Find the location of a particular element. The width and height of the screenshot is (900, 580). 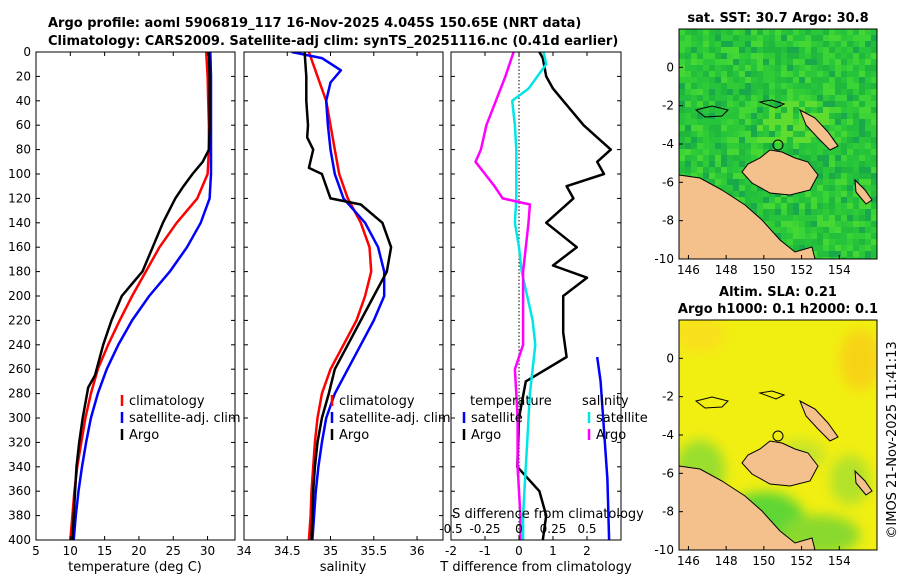

map-x-tick-label: 146 is located at coordinates (688, 270).